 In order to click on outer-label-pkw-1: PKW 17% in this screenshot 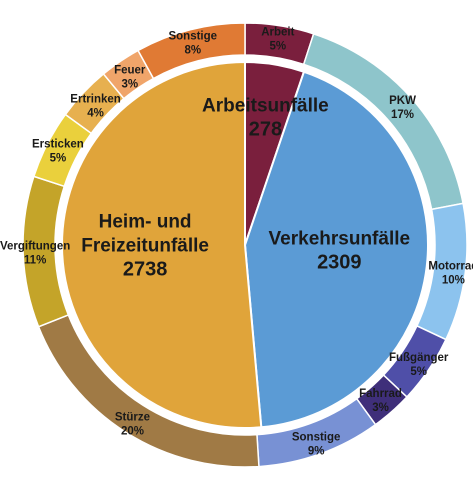, I will do `click(402, 108)`.